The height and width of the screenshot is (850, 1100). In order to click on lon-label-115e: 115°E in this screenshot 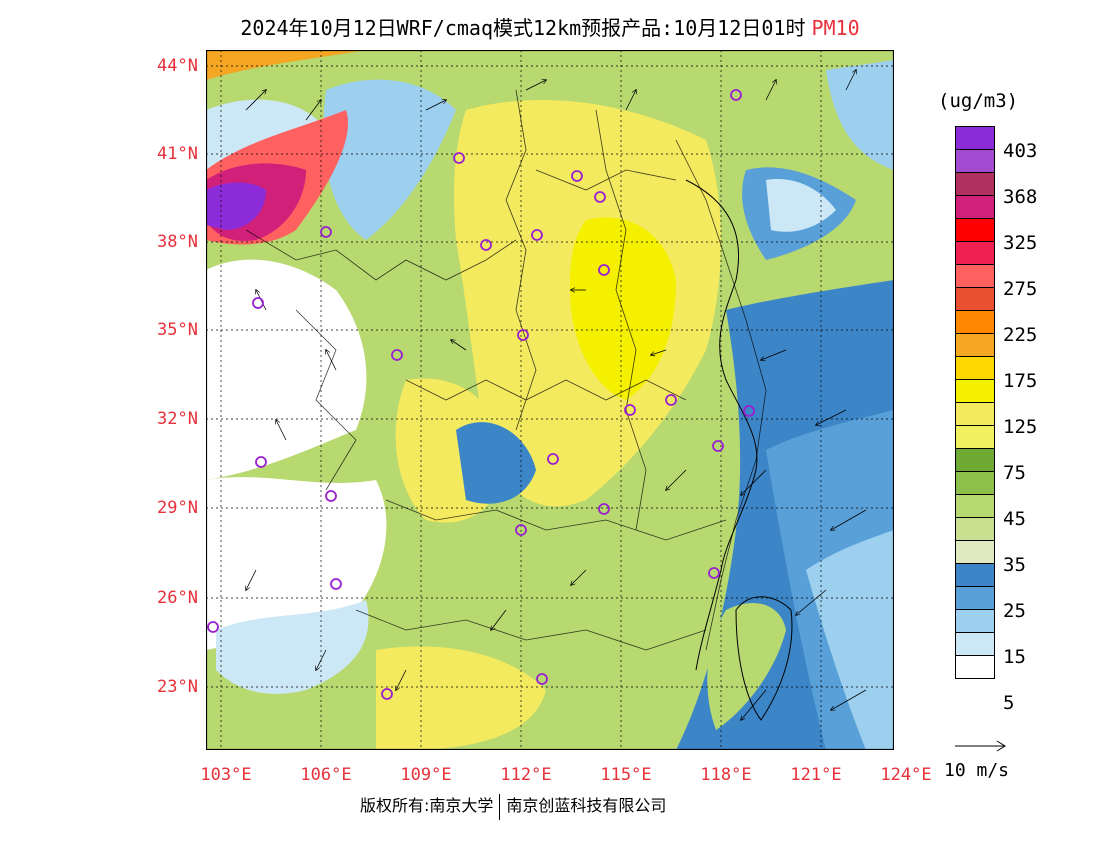, I will do `click(626, 775)`.